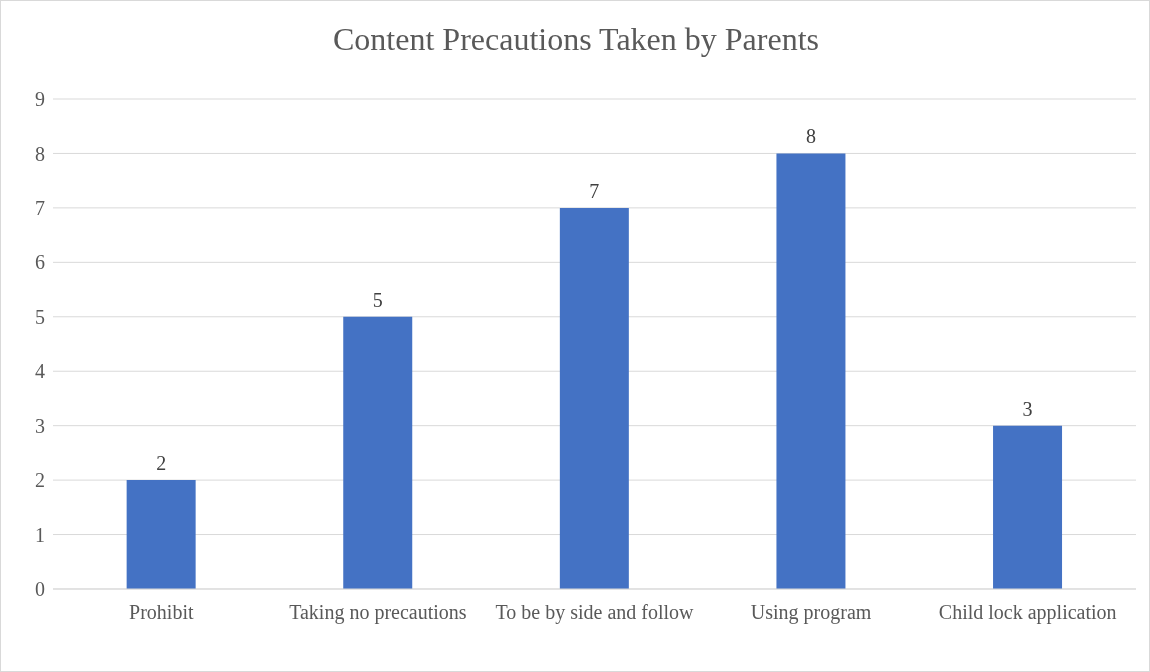  Describe the element at coordinates (40, 99) in the screenshot. I see `y-tick-label: 9` at that location.